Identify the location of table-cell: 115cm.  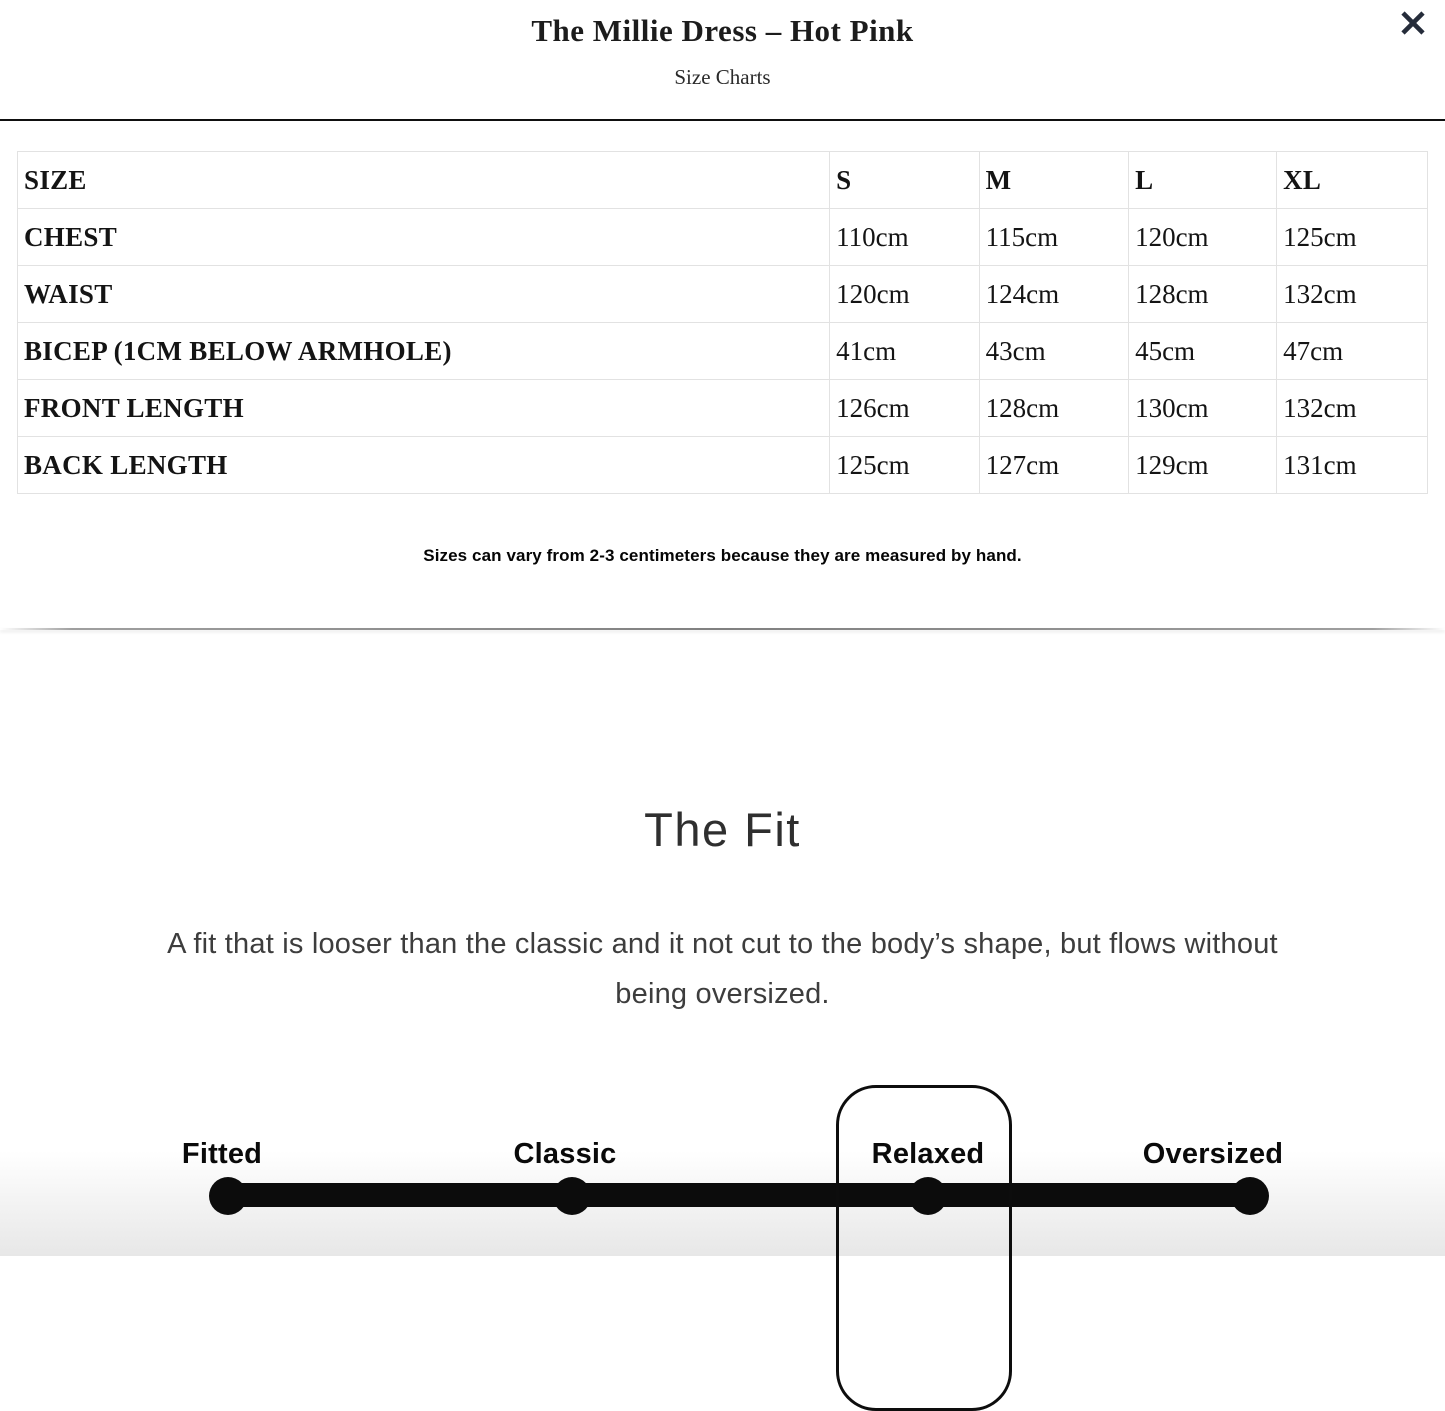
(1054, 237).